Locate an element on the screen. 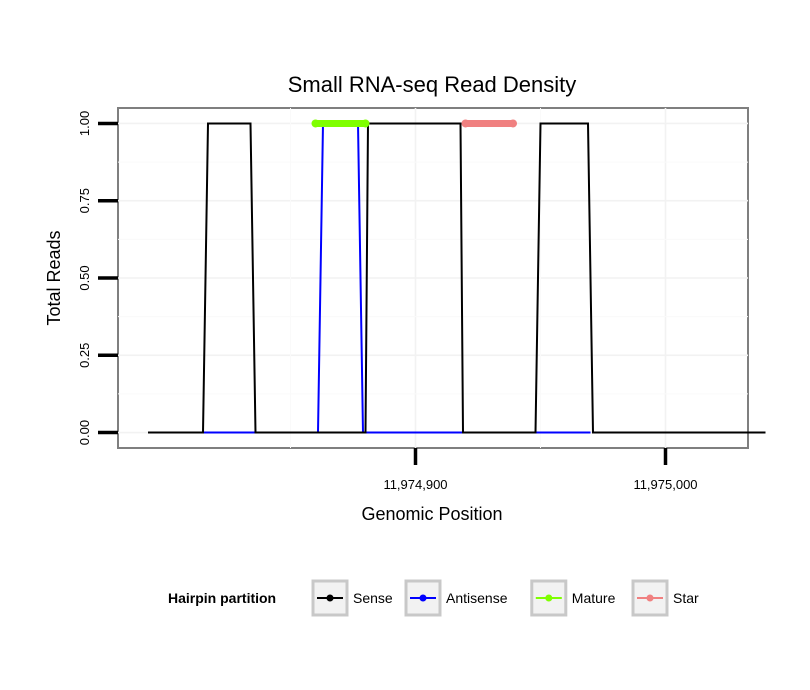 Image resolution: width=810 pixels, height=690 pixels. x-tick-label: 11,975,000 is located at coordinates (665, 484).